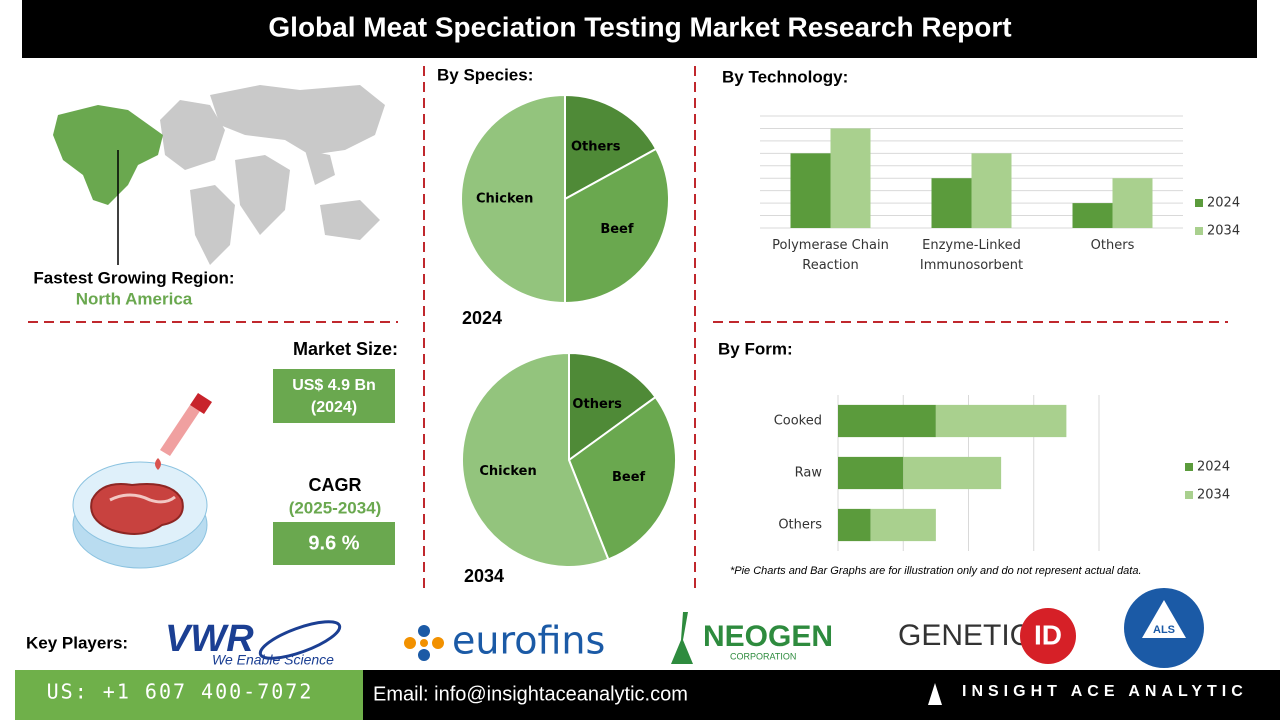 This screenshot has height=720, width=1280. Describe the element at coordinates (334, 385) in the screenshot. I see `market-size-value: US$ 4.9 Bn` at that location.